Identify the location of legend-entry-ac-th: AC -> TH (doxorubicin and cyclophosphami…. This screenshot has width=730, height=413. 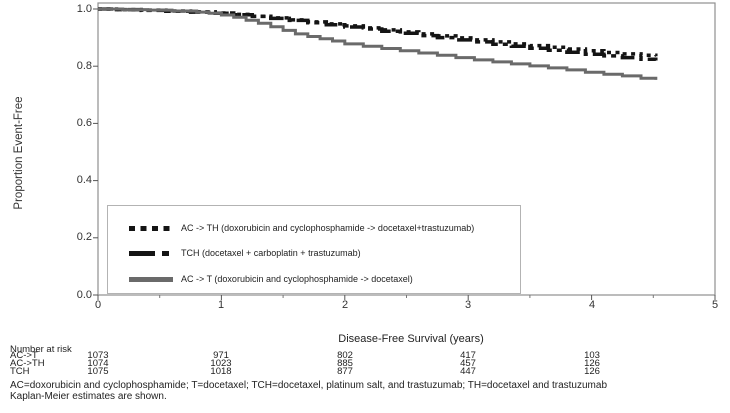
(301, 228).